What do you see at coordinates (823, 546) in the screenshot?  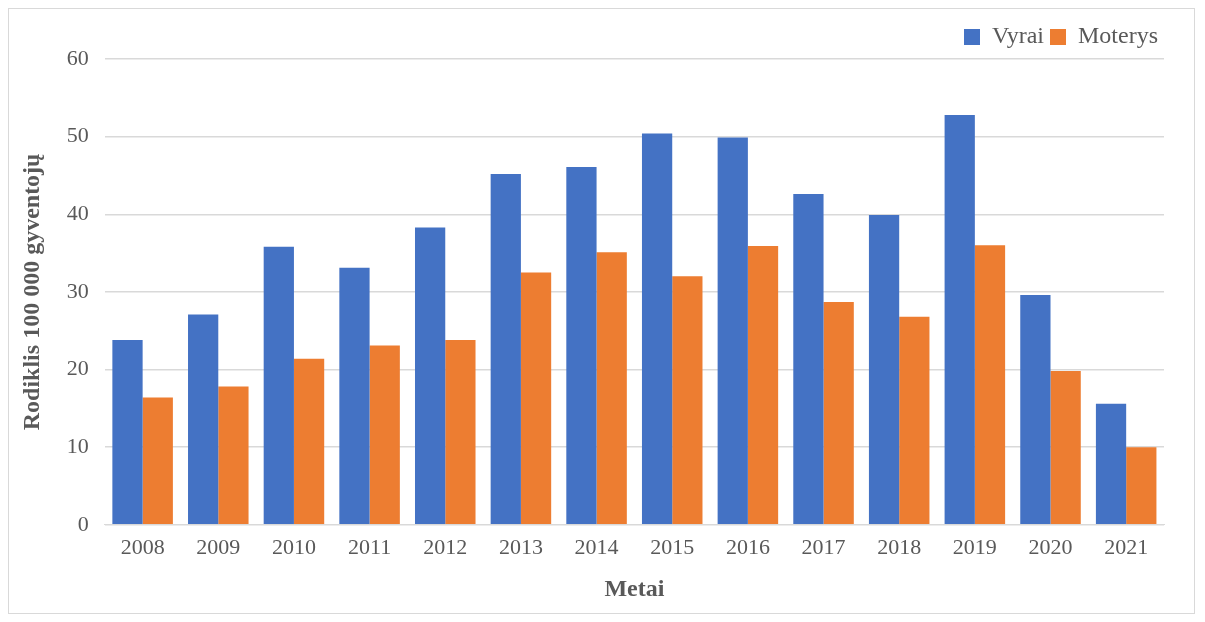 I see `x-tick-label: 2017` at bounding box center [823, 546].